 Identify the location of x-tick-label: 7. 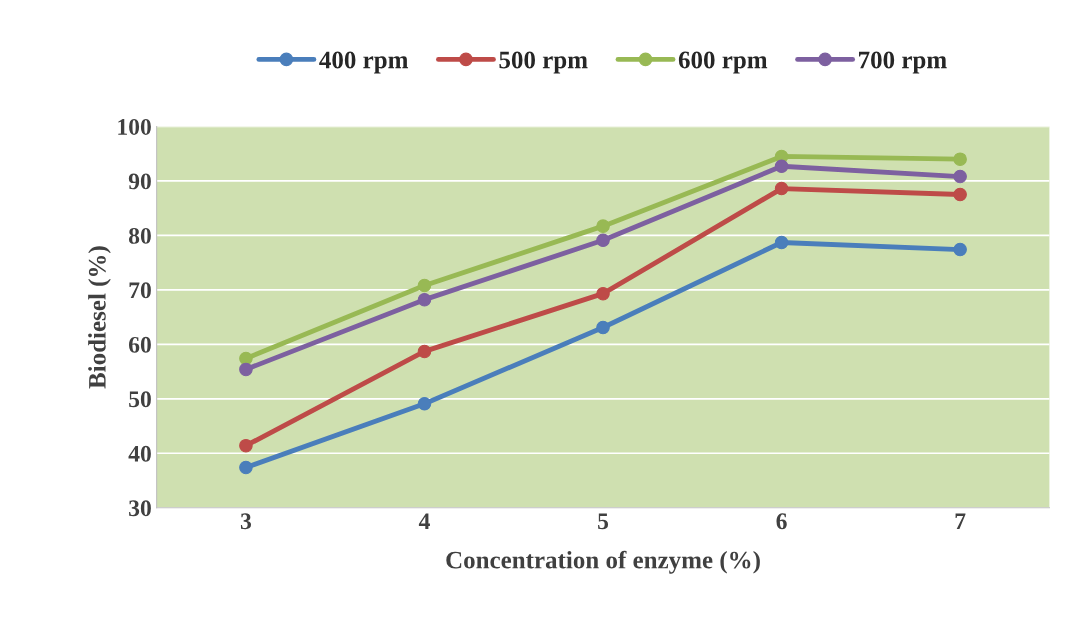
(960, 521).